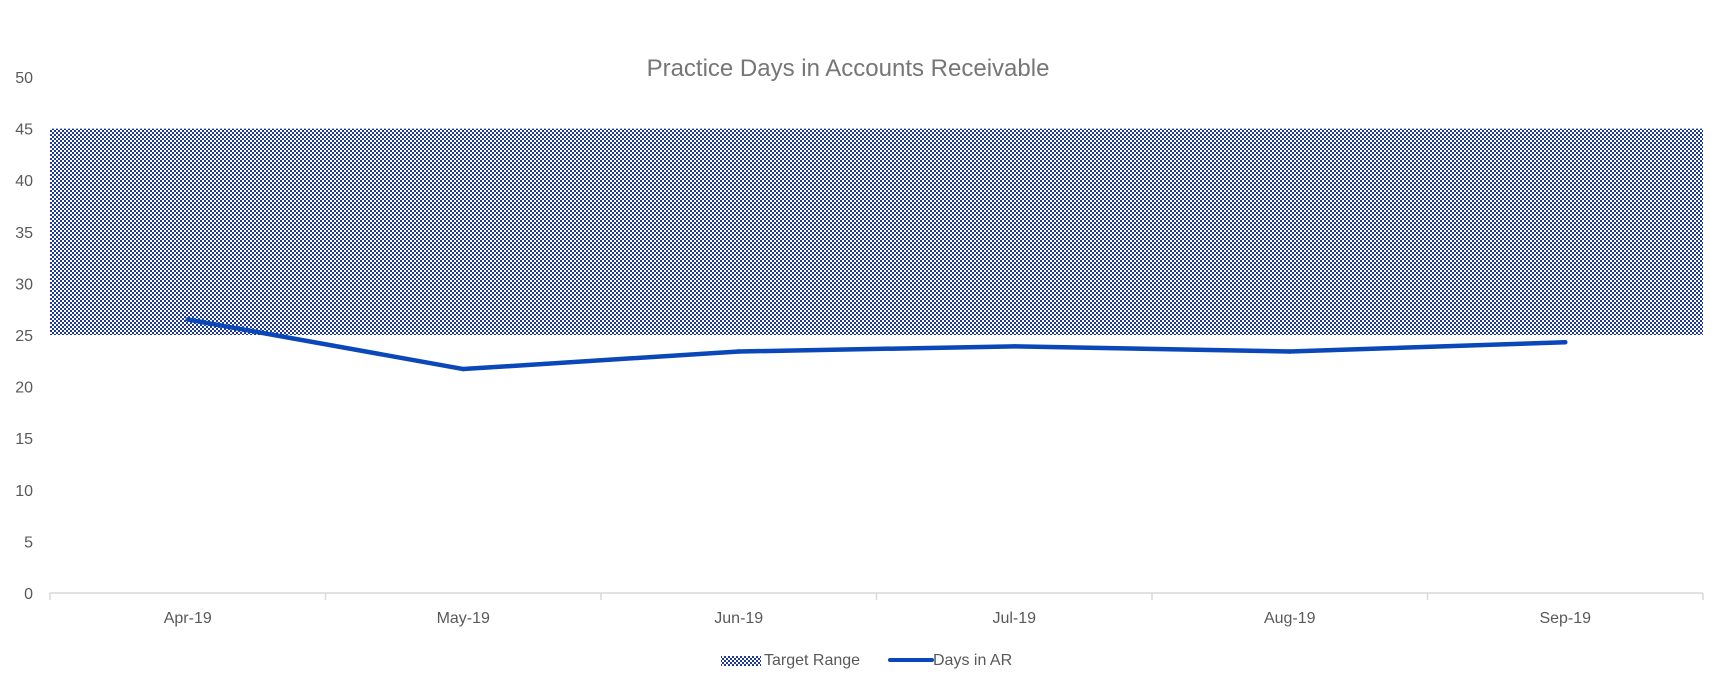  Describe the element at coordinates (24, 491) in the screenshot. I see `y-tick-label: 10` at that location.